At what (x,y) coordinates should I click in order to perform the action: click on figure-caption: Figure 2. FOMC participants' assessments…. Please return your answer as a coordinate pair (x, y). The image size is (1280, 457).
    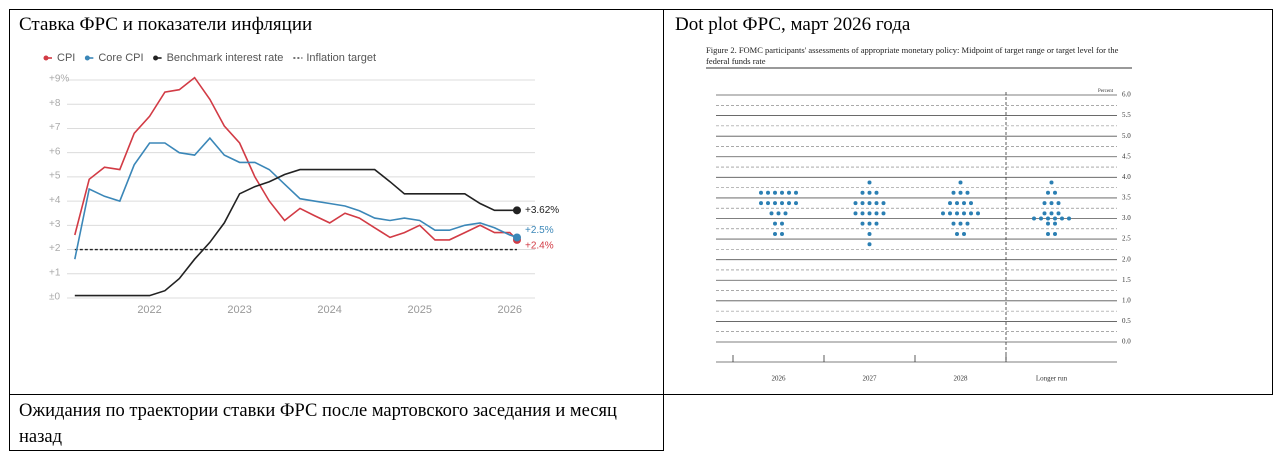
    Looking at the image, I should click on (912, 55).